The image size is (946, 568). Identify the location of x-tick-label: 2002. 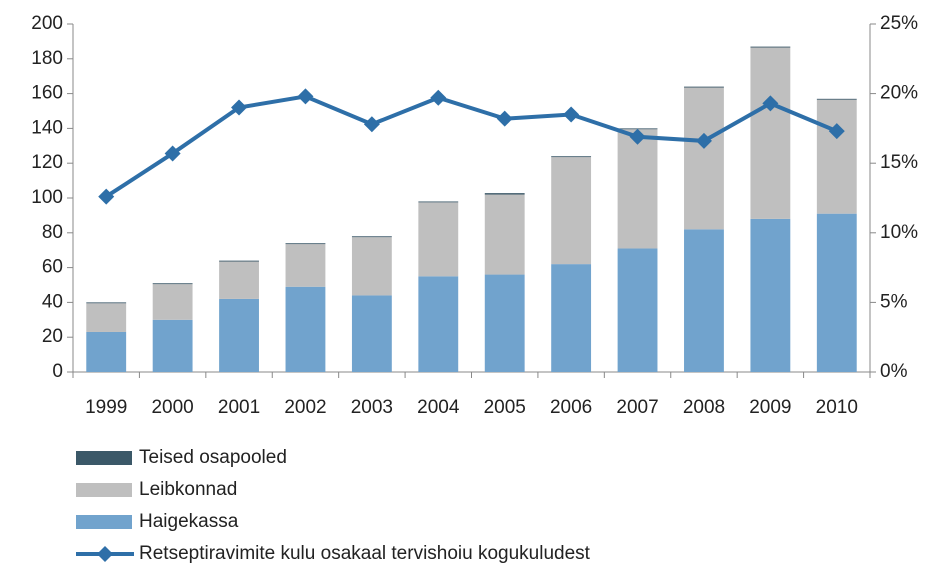
(305, 407).